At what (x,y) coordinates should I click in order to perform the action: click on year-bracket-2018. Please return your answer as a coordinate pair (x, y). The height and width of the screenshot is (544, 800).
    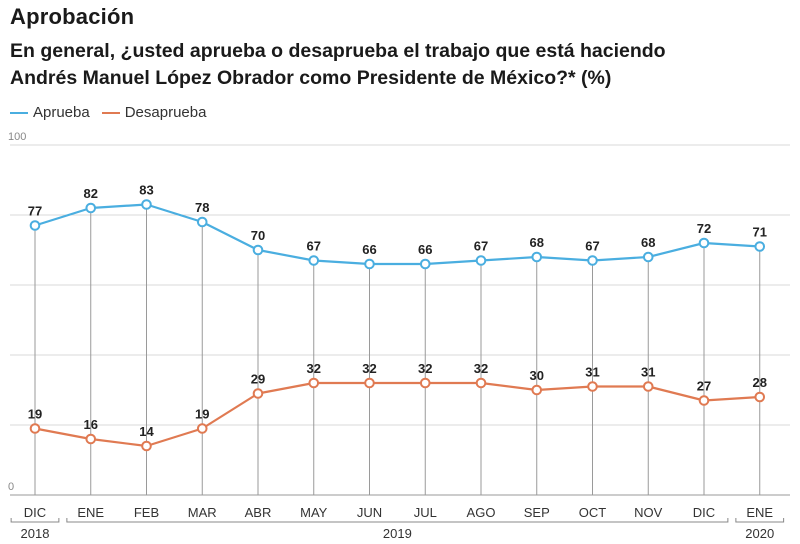
    Looking at the image, I should click on (35, 520).